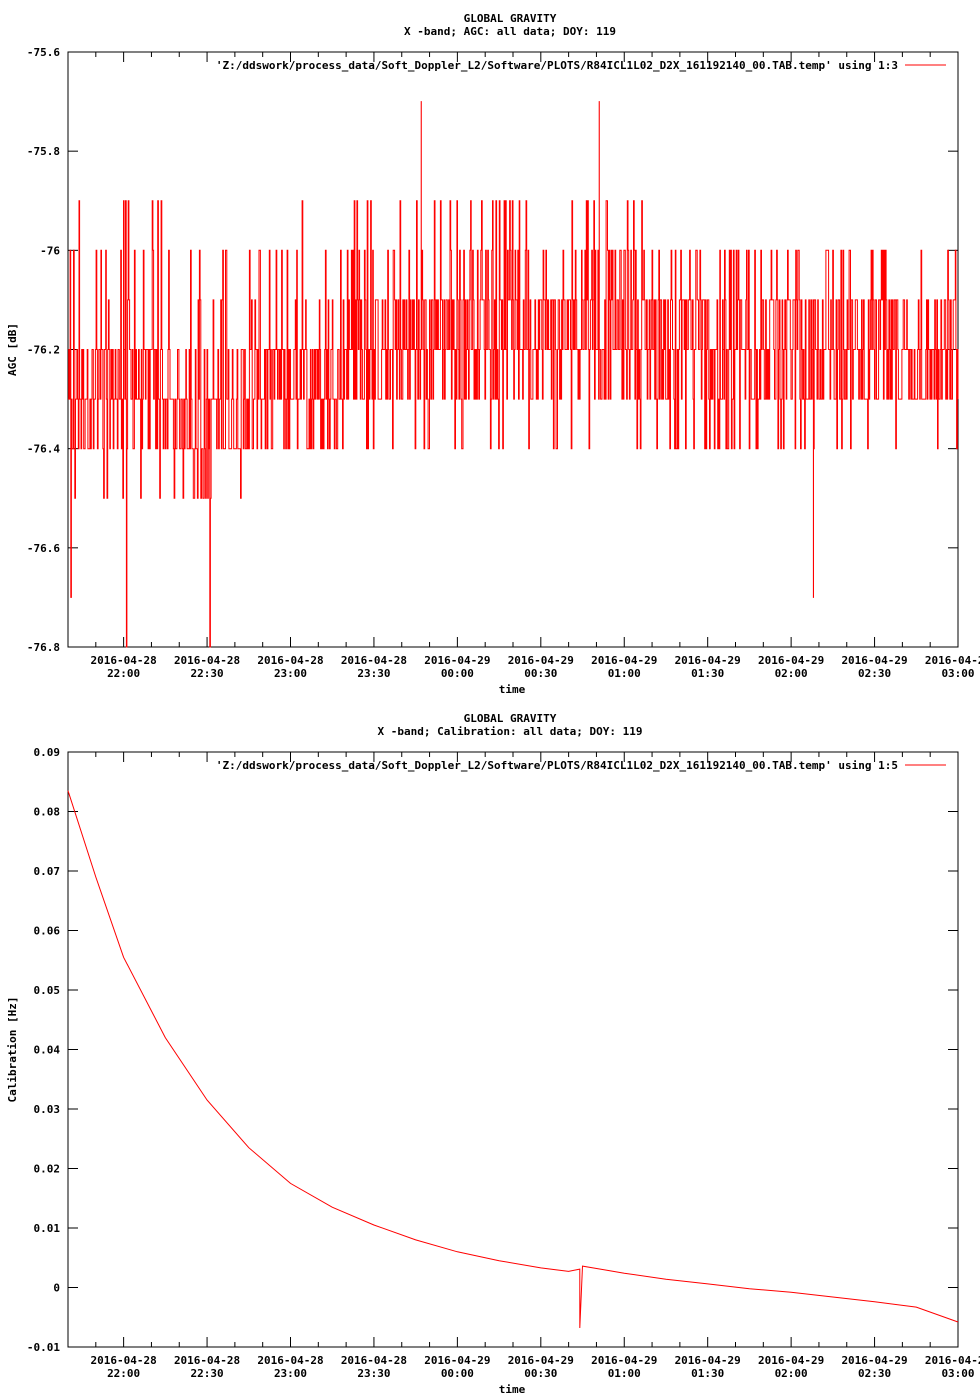 Image resolution: width=980 pixels, height=1400 pixels. I want to click on y-tick-label: -76, so click(50, 250).